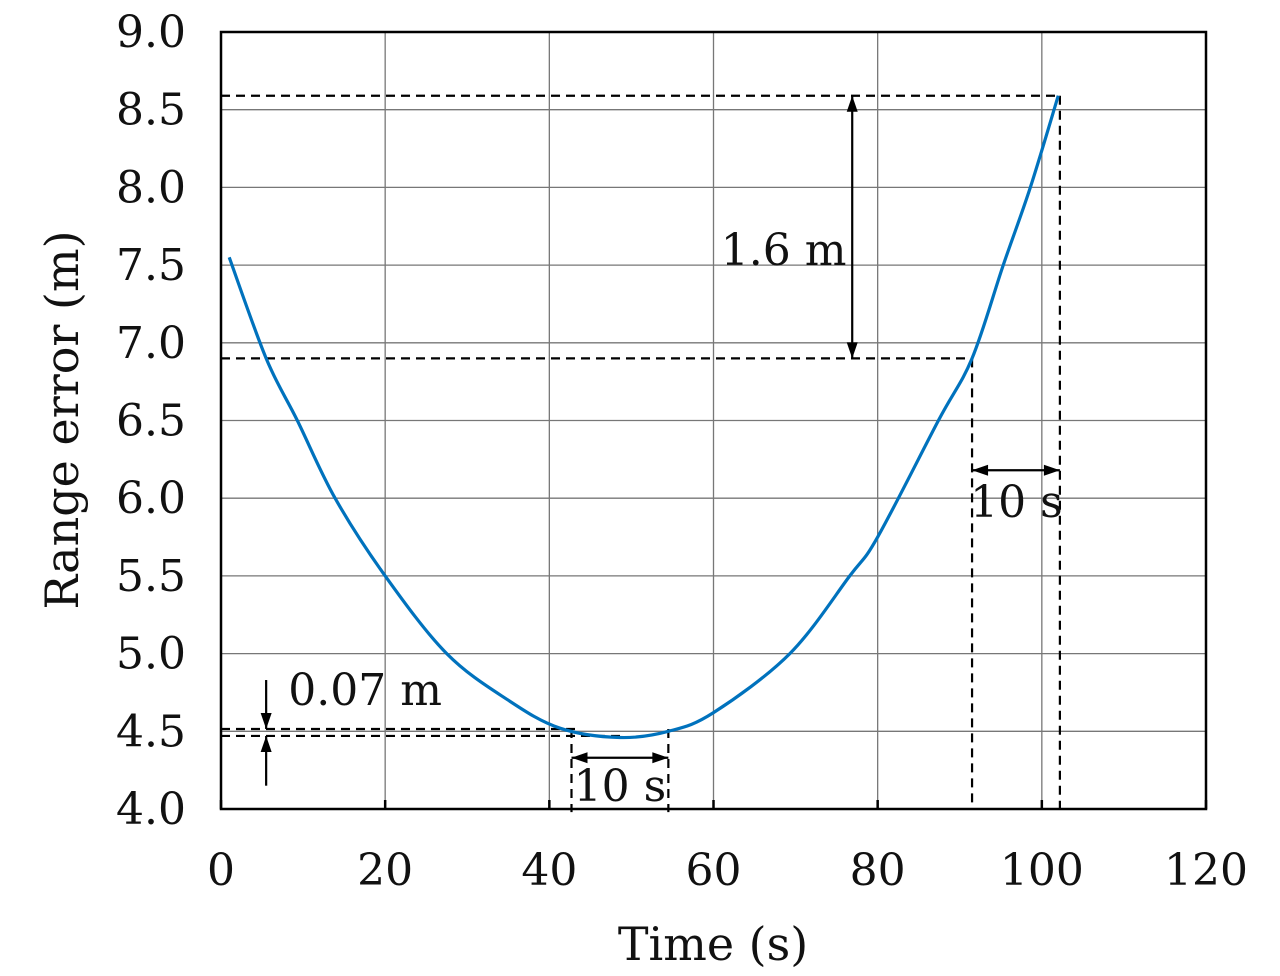 Image resolution: width=1280 pixels, height=976 pixels. I want to click on y-tick-label: 5.0, so click(151, 654).